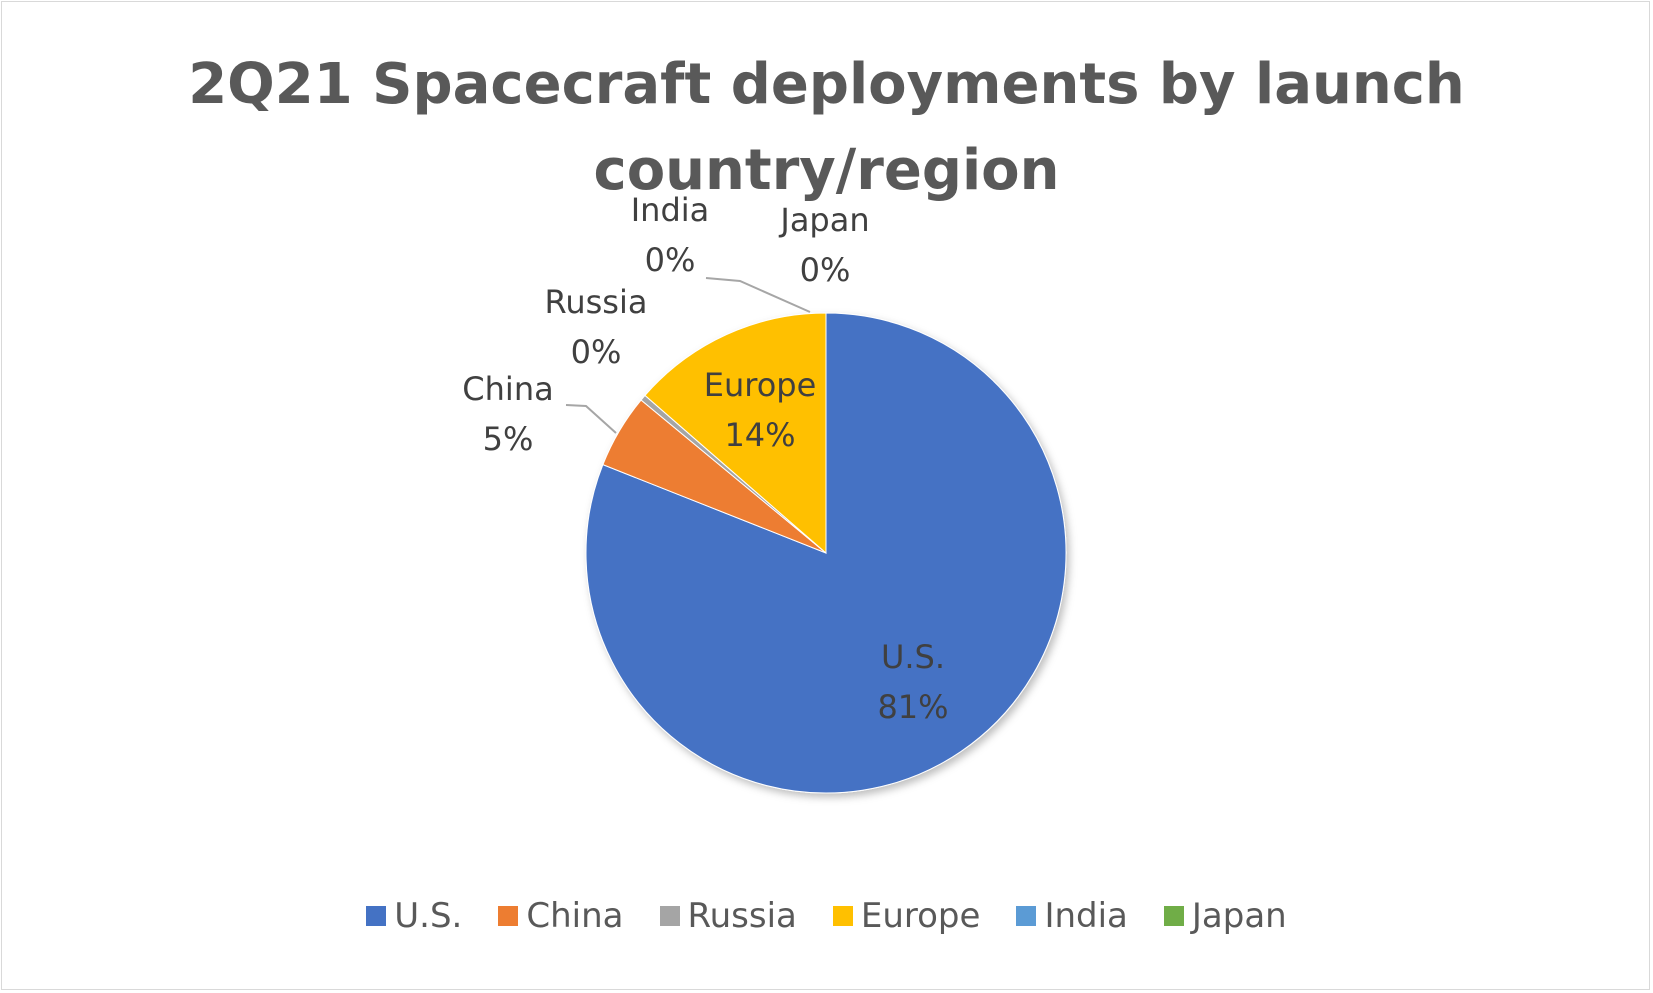 The height and width of the screenshot is (993, 1653). What do you see at coordinates (920, 916) in the screenshot?
I see `legend-label-europe: Europe` at bounding box center [920, 916].